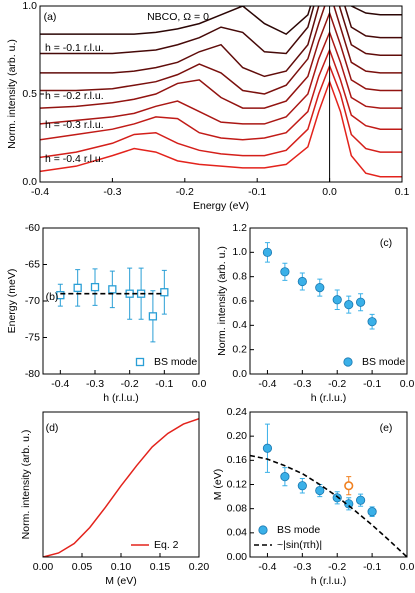 Image resolution: width=415 pixels, height=593 pixels. I want to click on y-tick-label: 1.2, so click(239, 228).